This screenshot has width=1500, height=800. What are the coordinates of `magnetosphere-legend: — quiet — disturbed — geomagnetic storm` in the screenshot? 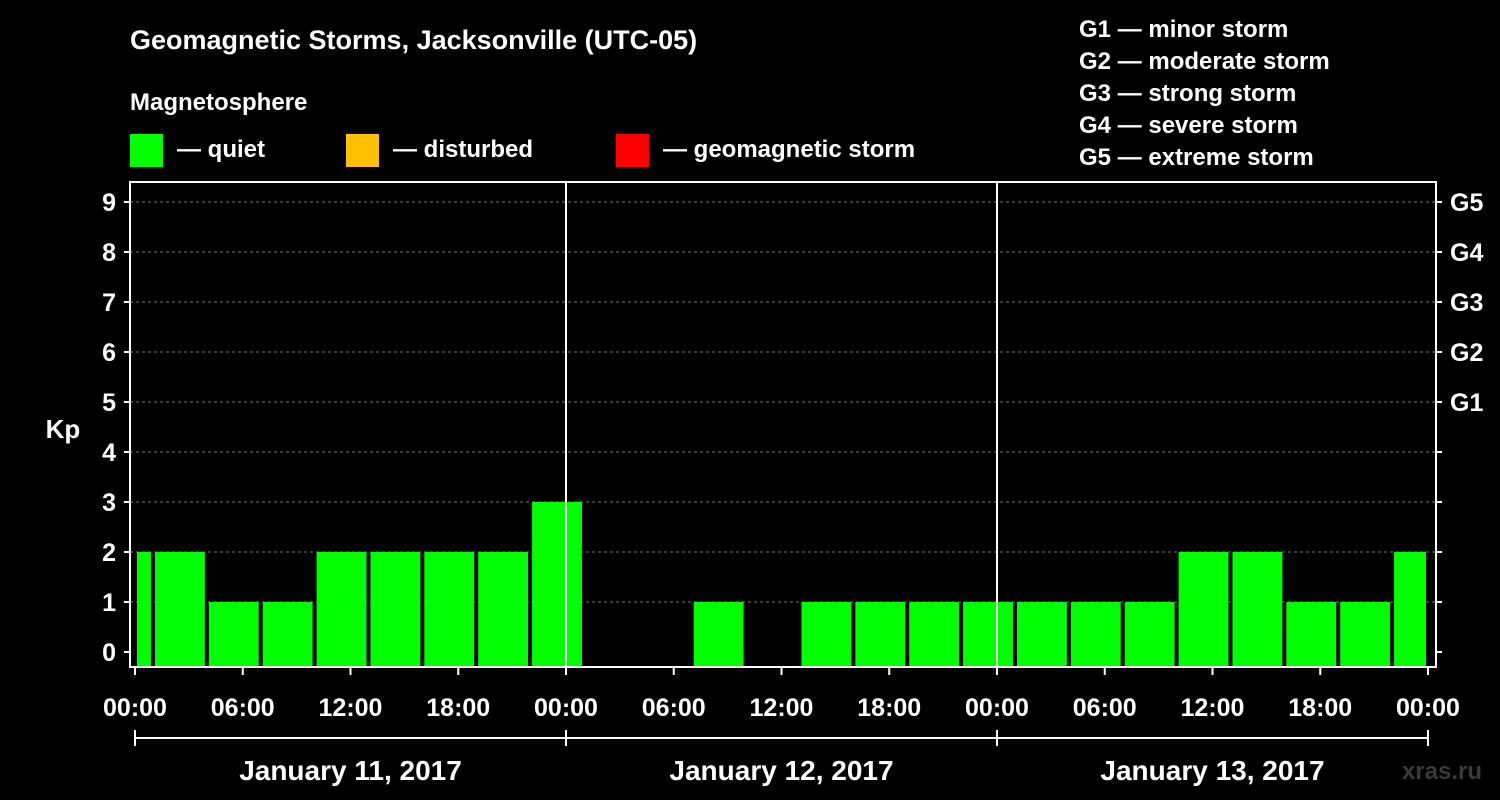 It's located at (522, 150).